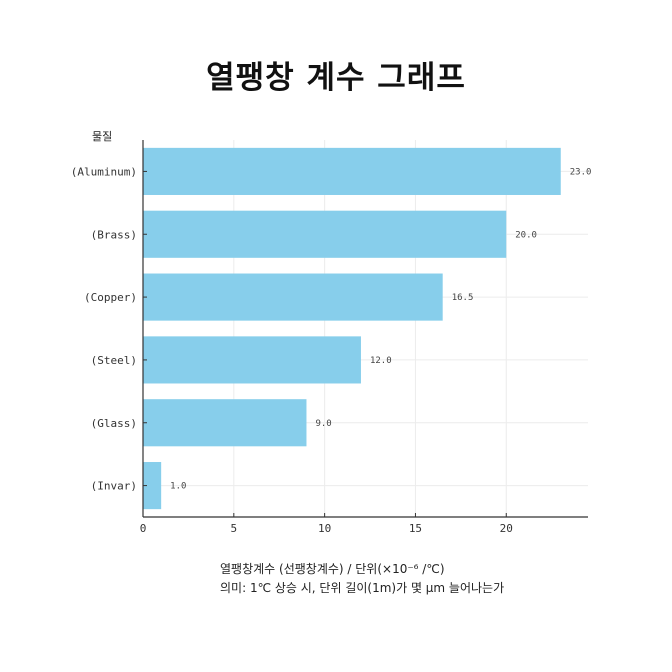 This screenshot has width=672, height=672. Describe the element at coordinates (581, 172) in the screenshot. I see `value-label: 23.0` at that location.